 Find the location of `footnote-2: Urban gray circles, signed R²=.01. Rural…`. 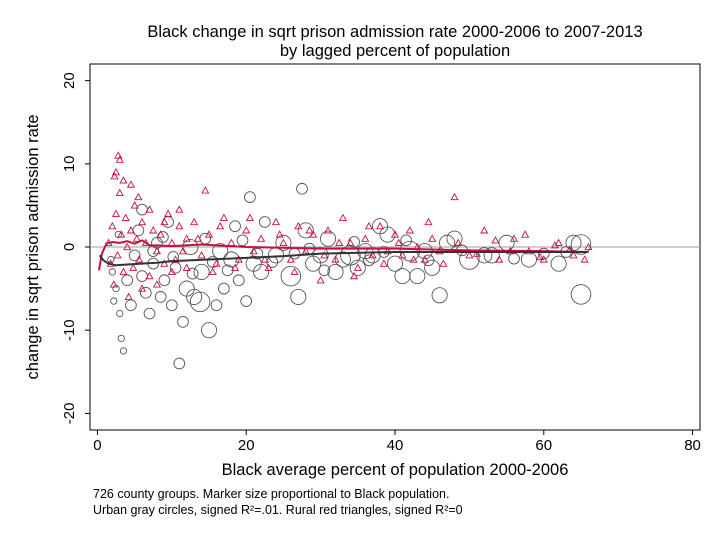

footnote-2: Urban gray circles, signed R²=.01. Rural… is located at coordinates (278, 510).